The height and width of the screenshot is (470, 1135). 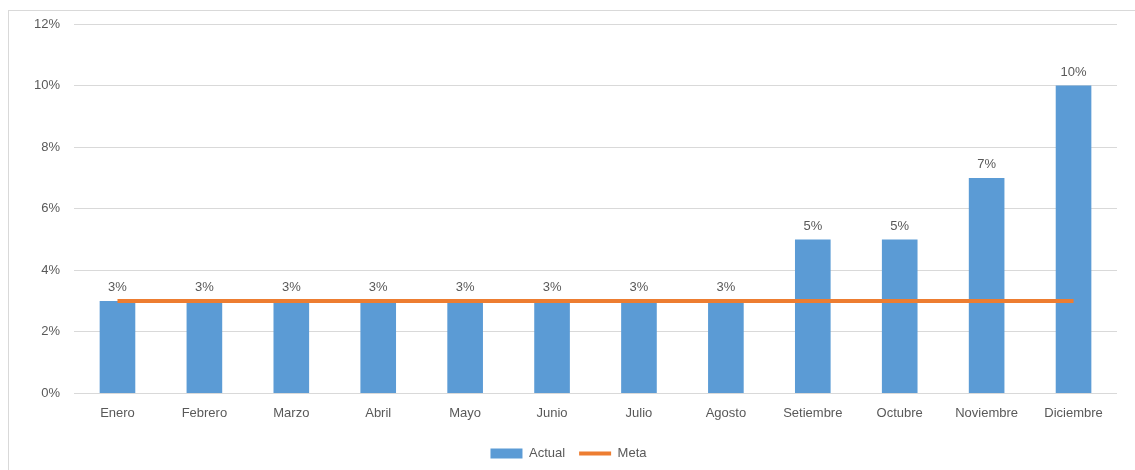 I want to click on legend-label: Meta, so click(x=632, y=453).